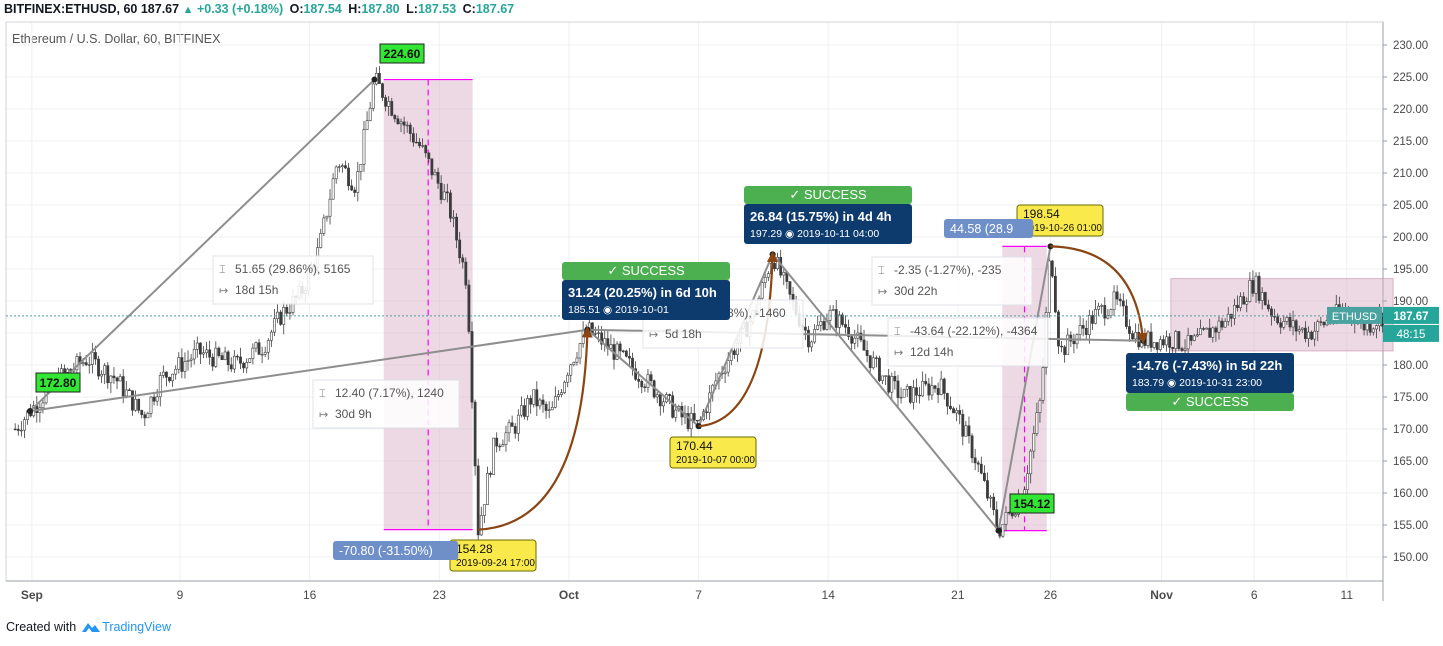 Image resolution: width=1443 pixels, height=646 pixels. I want to click on measure-note: ⌶ -2.35 (-1.27%), -235 ↦ 30d 22h, so click(952, 281).